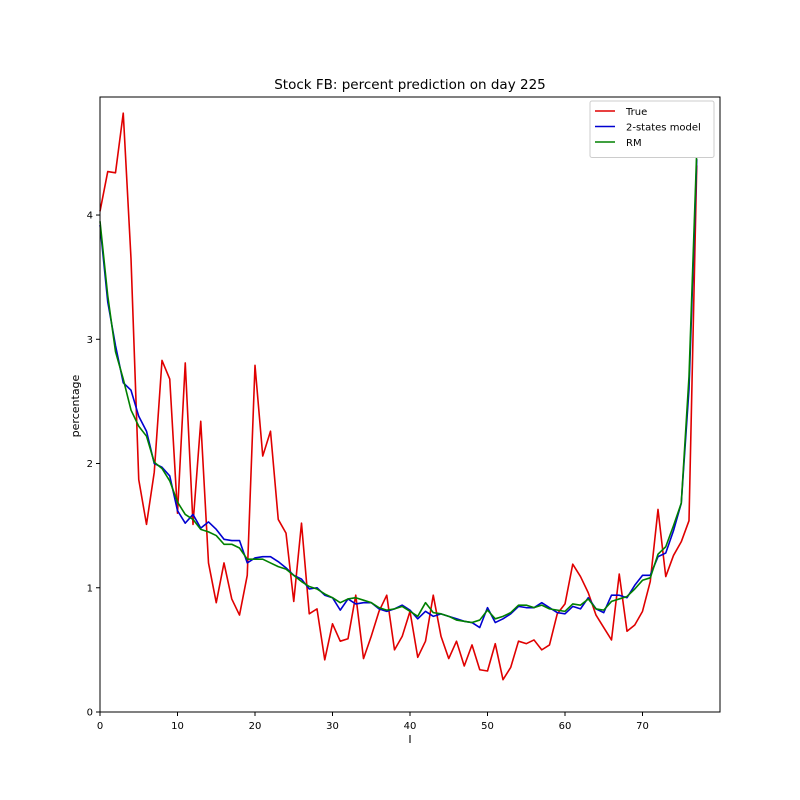  Describe the element at coordinates (90, 588) in the screenshot. I see `y-tick-label: 1` at that location.